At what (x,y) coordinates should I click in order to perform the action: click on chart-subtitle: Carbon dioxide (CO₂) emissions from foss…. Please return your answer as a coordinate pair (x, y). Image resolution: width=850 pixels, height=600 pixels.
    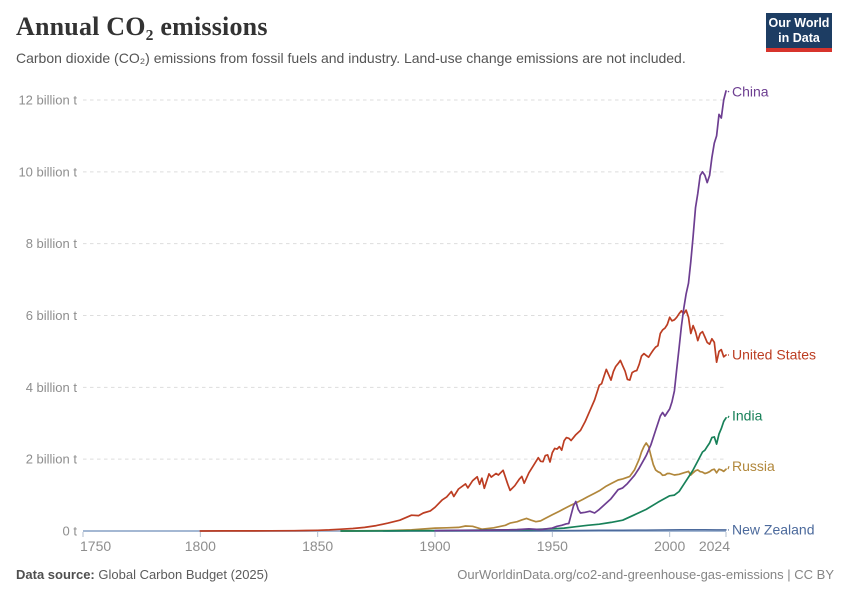
    Looking at the image, I should click on (351, 57).